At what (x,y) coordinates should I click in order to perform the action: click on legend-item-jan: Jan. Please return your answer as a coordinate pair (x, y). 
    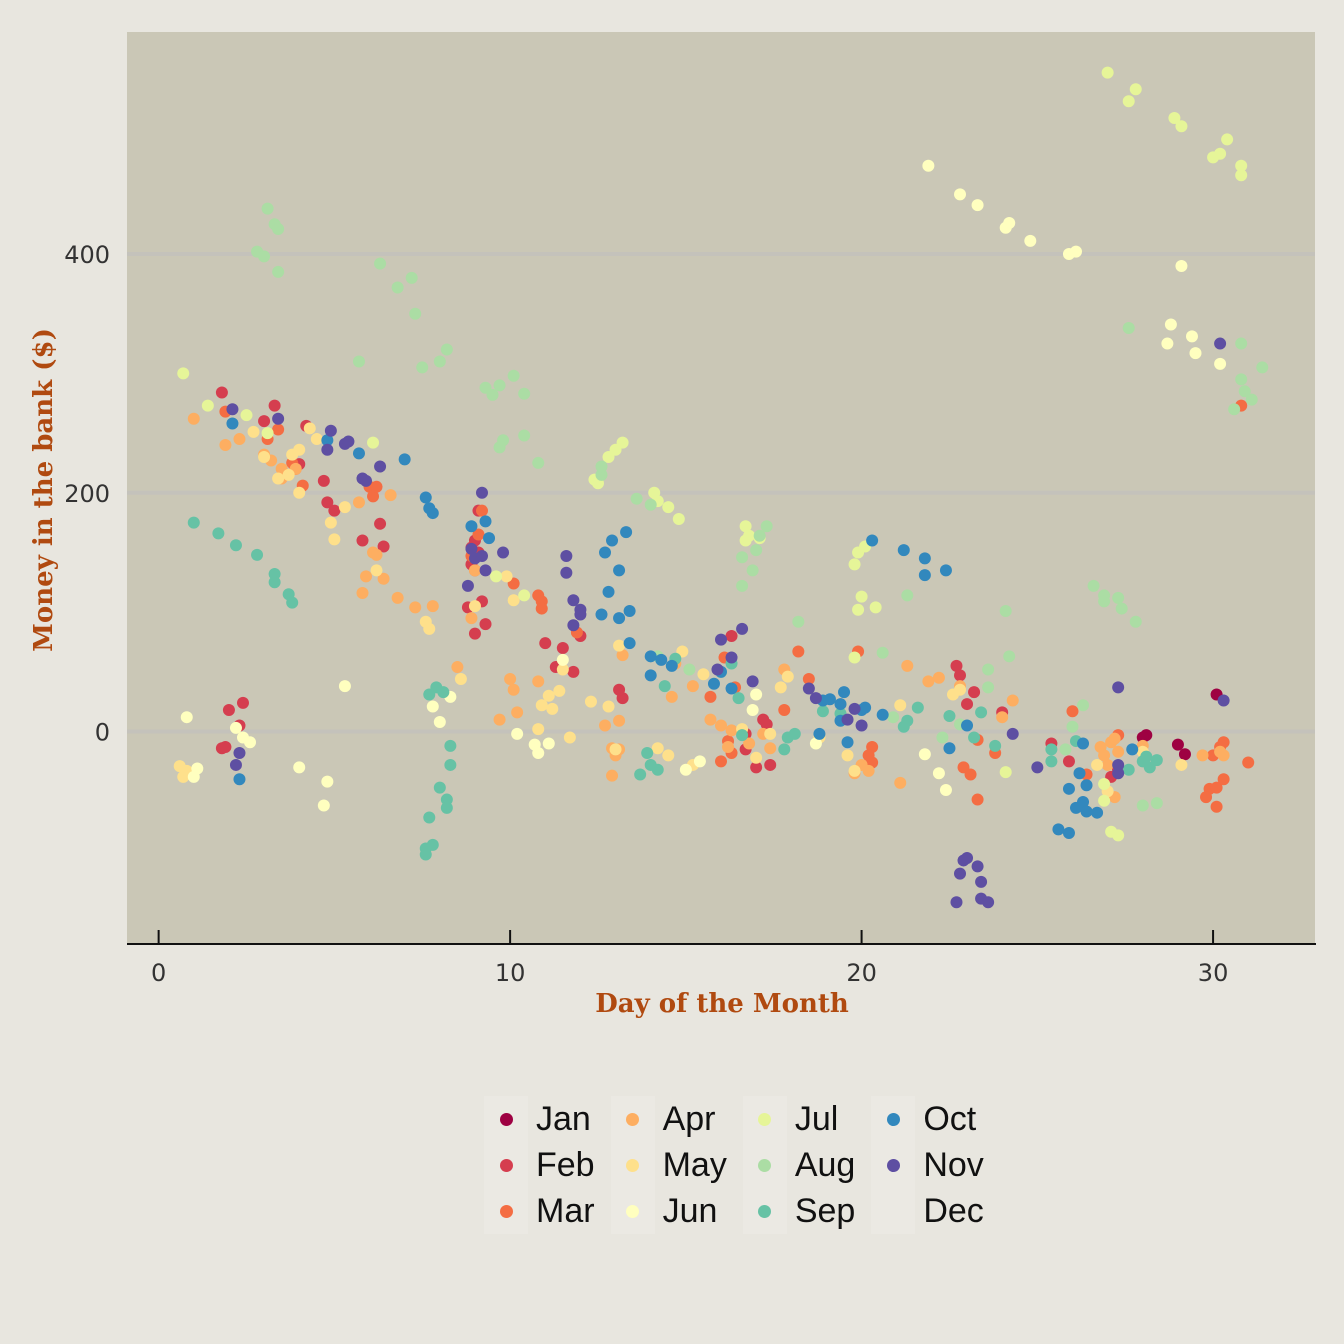
    Looking at the image, I should click on (542, 1119).